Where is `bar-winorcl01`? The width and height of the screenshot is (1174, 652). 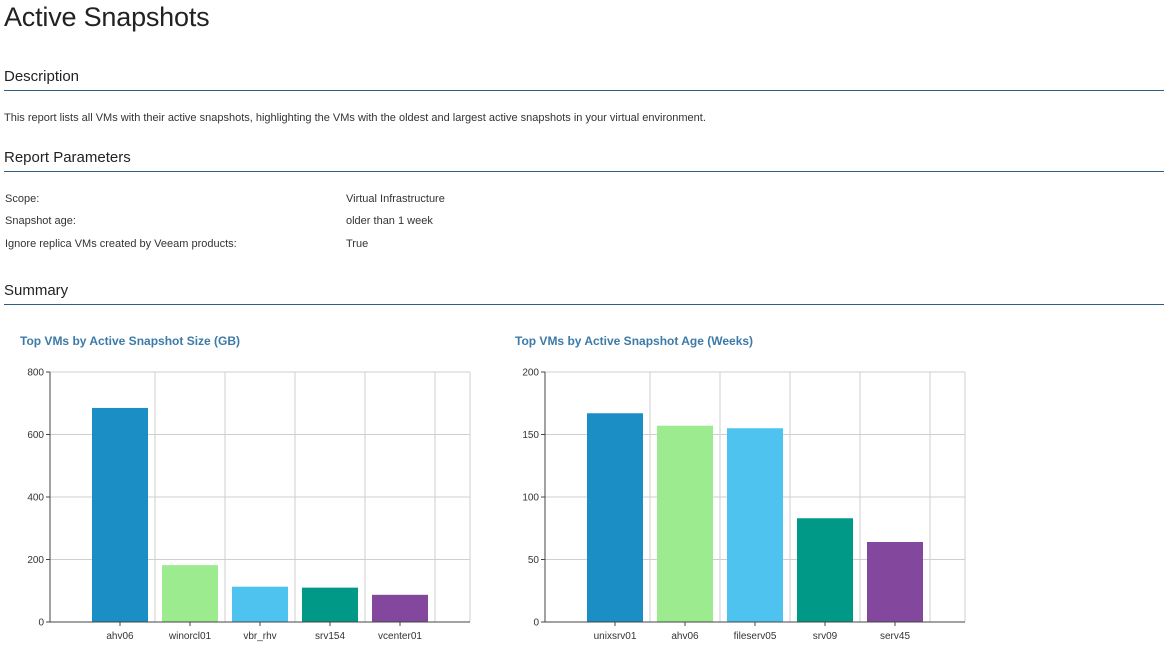 bar-winorcl01 is located at coordinates (190, 593).